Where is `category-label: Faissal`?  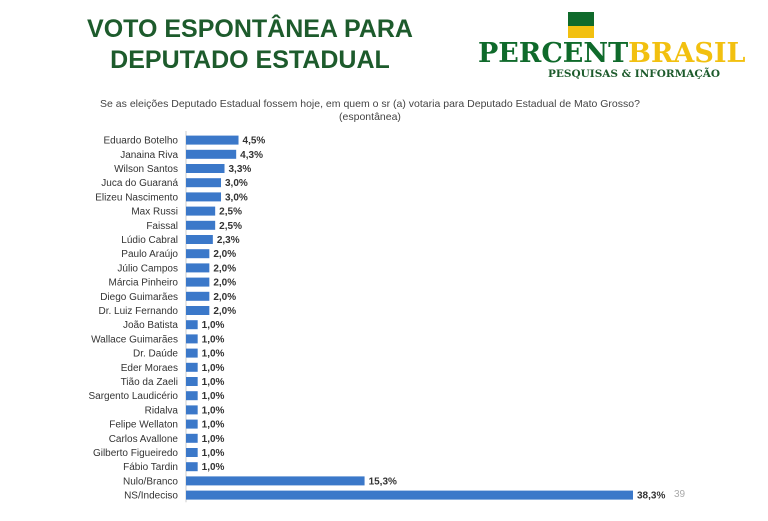
category-label: Faissal is located at coordinates (162, 226).